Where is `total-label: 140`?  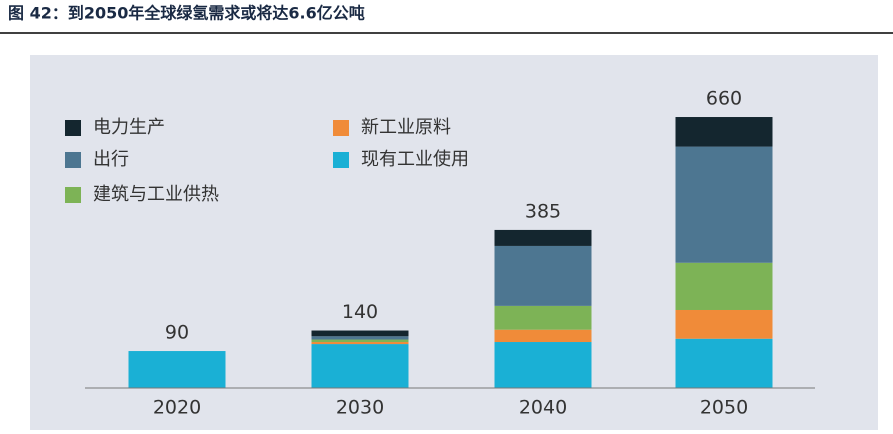 total-label: 140 is located at coordinates (360, 312).